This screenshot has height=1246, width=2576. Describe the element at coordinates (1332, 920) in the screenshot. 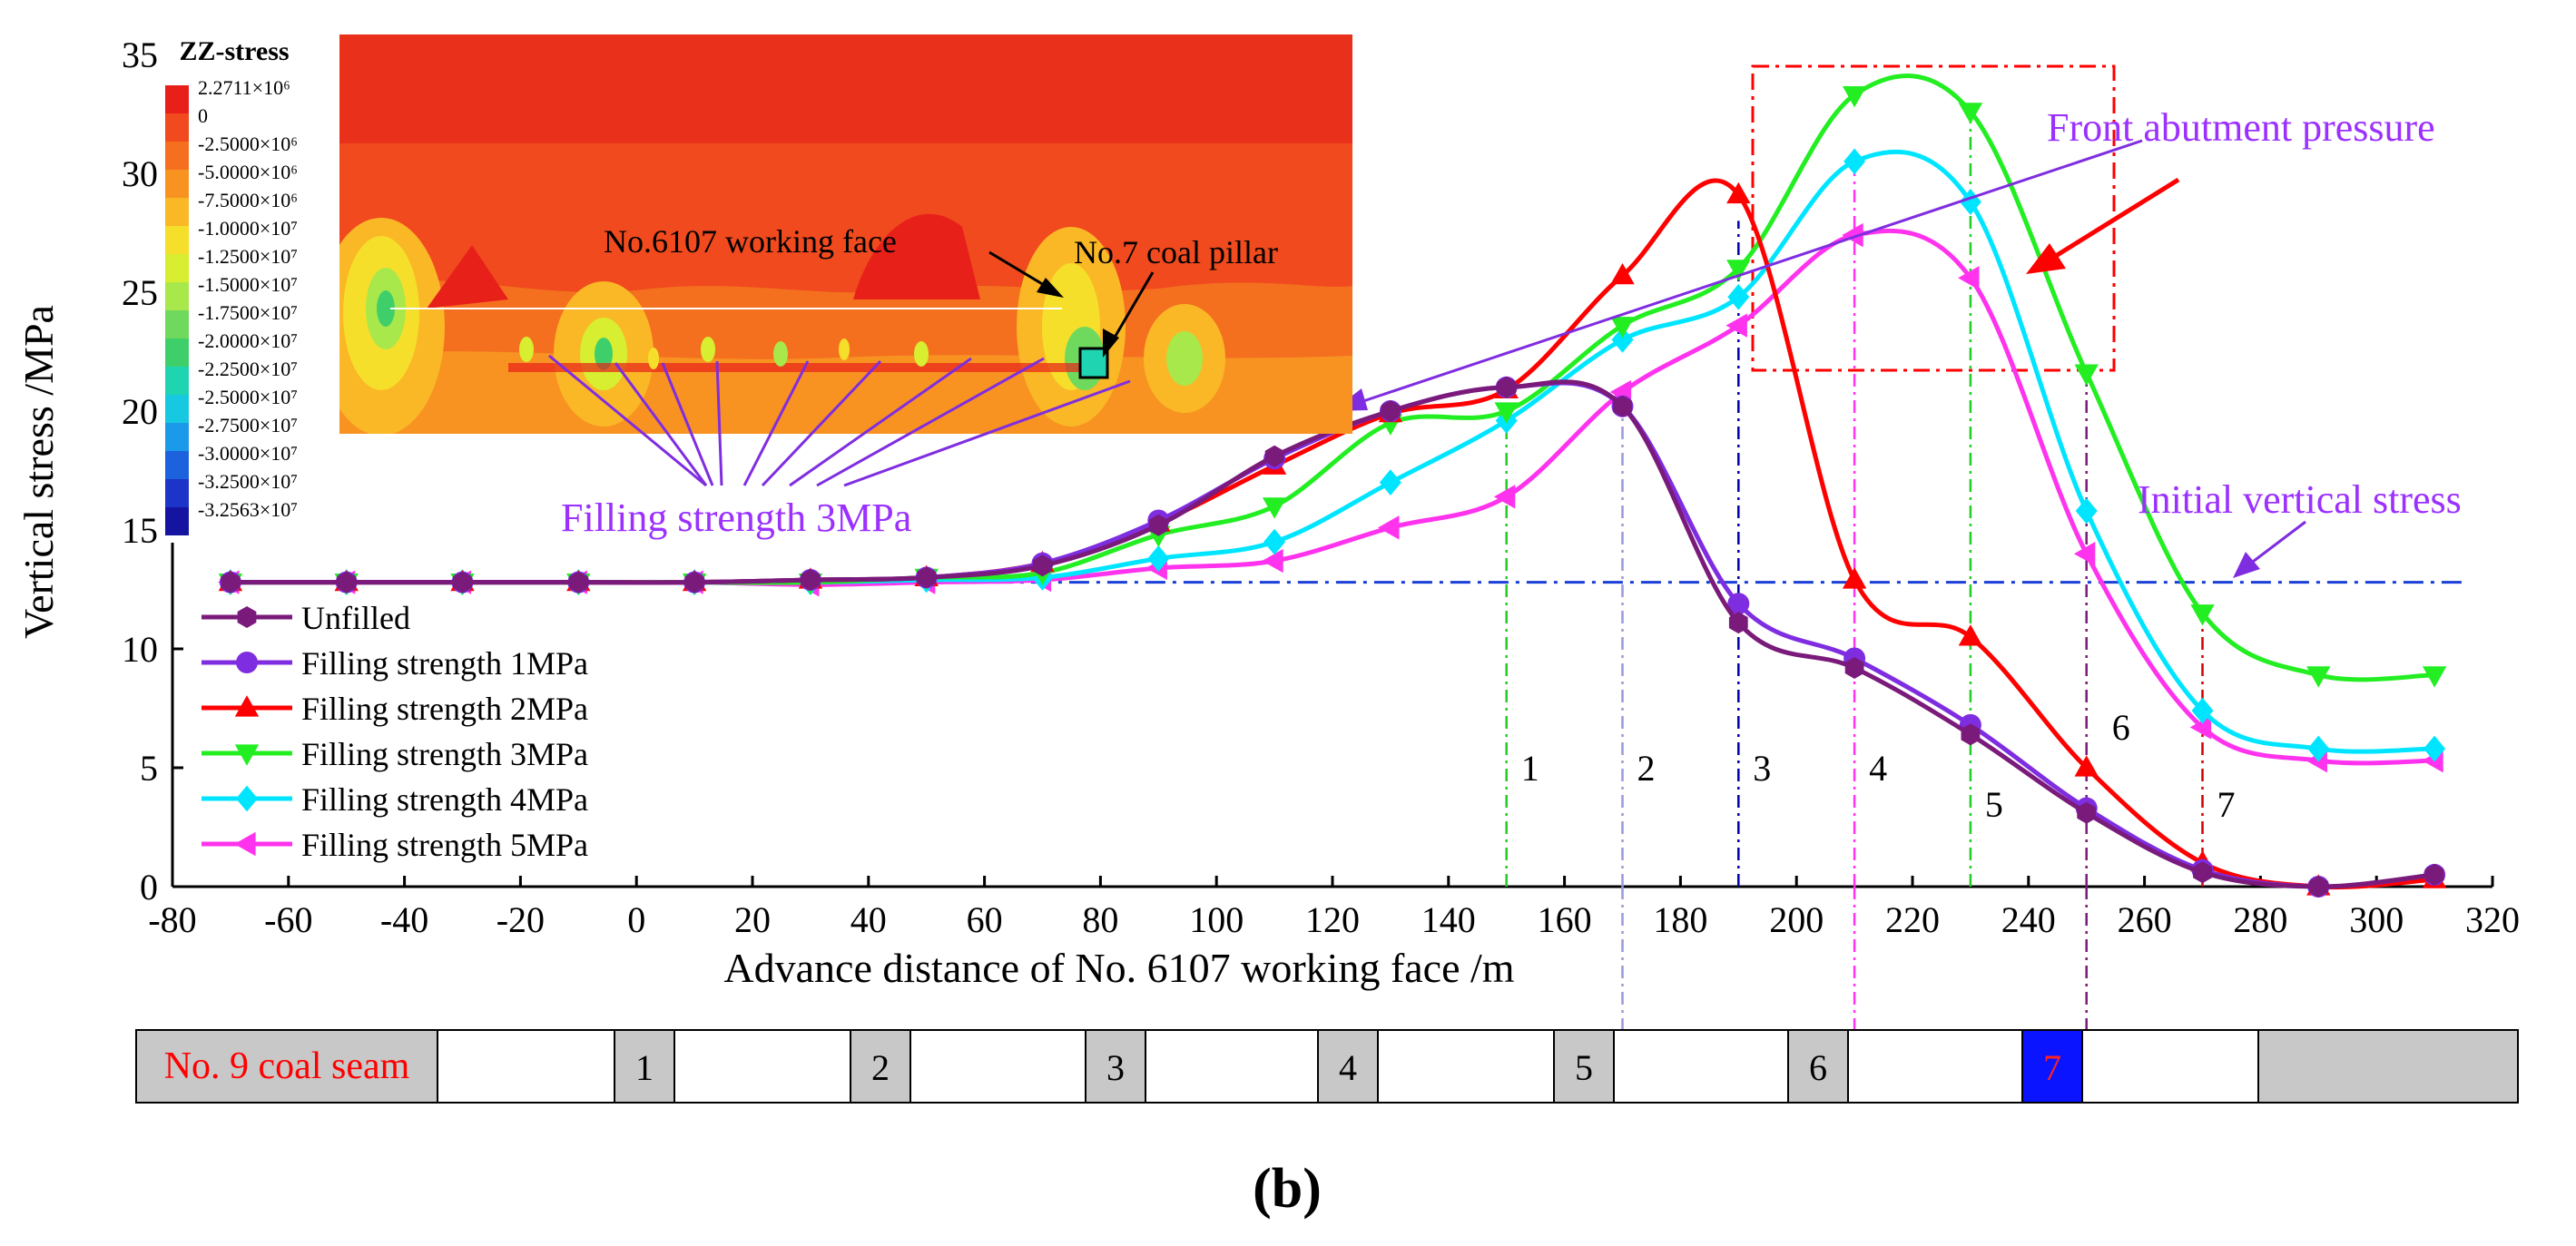

I see `x-tick-label: 120` at that location.